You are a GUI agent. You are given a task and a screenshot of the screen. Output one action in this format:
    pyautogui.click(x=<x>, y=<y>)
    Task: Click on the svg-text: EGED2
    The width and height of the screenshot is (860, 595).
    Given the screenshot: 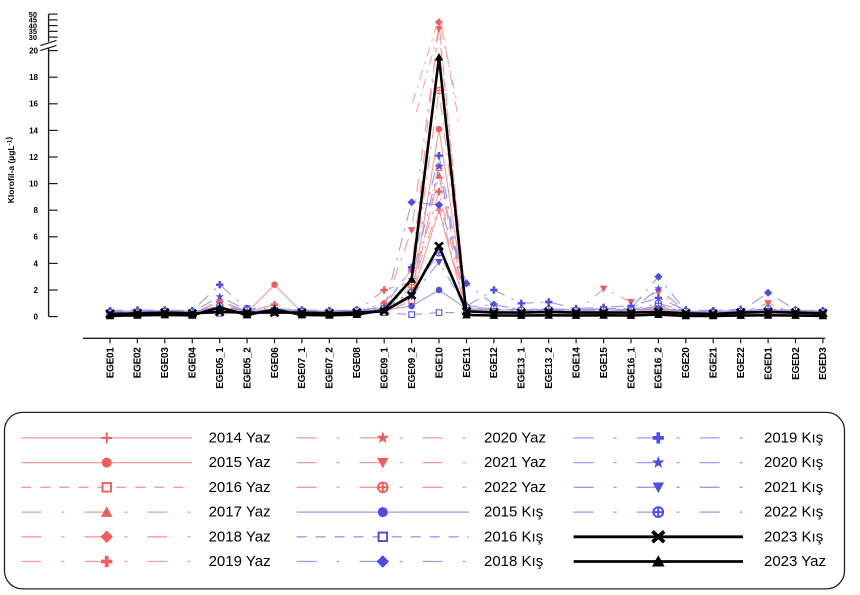 What is the action you would take?
    pyautogui.click(x=796, y=363)
    